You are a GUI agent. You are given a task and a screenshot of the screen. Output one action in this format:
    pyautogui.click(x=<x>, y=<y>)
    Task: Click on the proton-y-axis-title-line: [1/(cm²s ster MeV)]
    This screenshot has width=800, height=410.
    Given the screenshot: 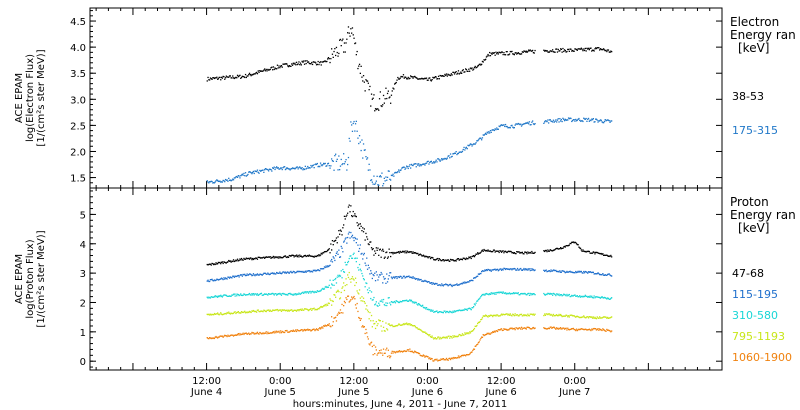 What is the action you would take?
    pyautogui.click(x=41, y=278)
    